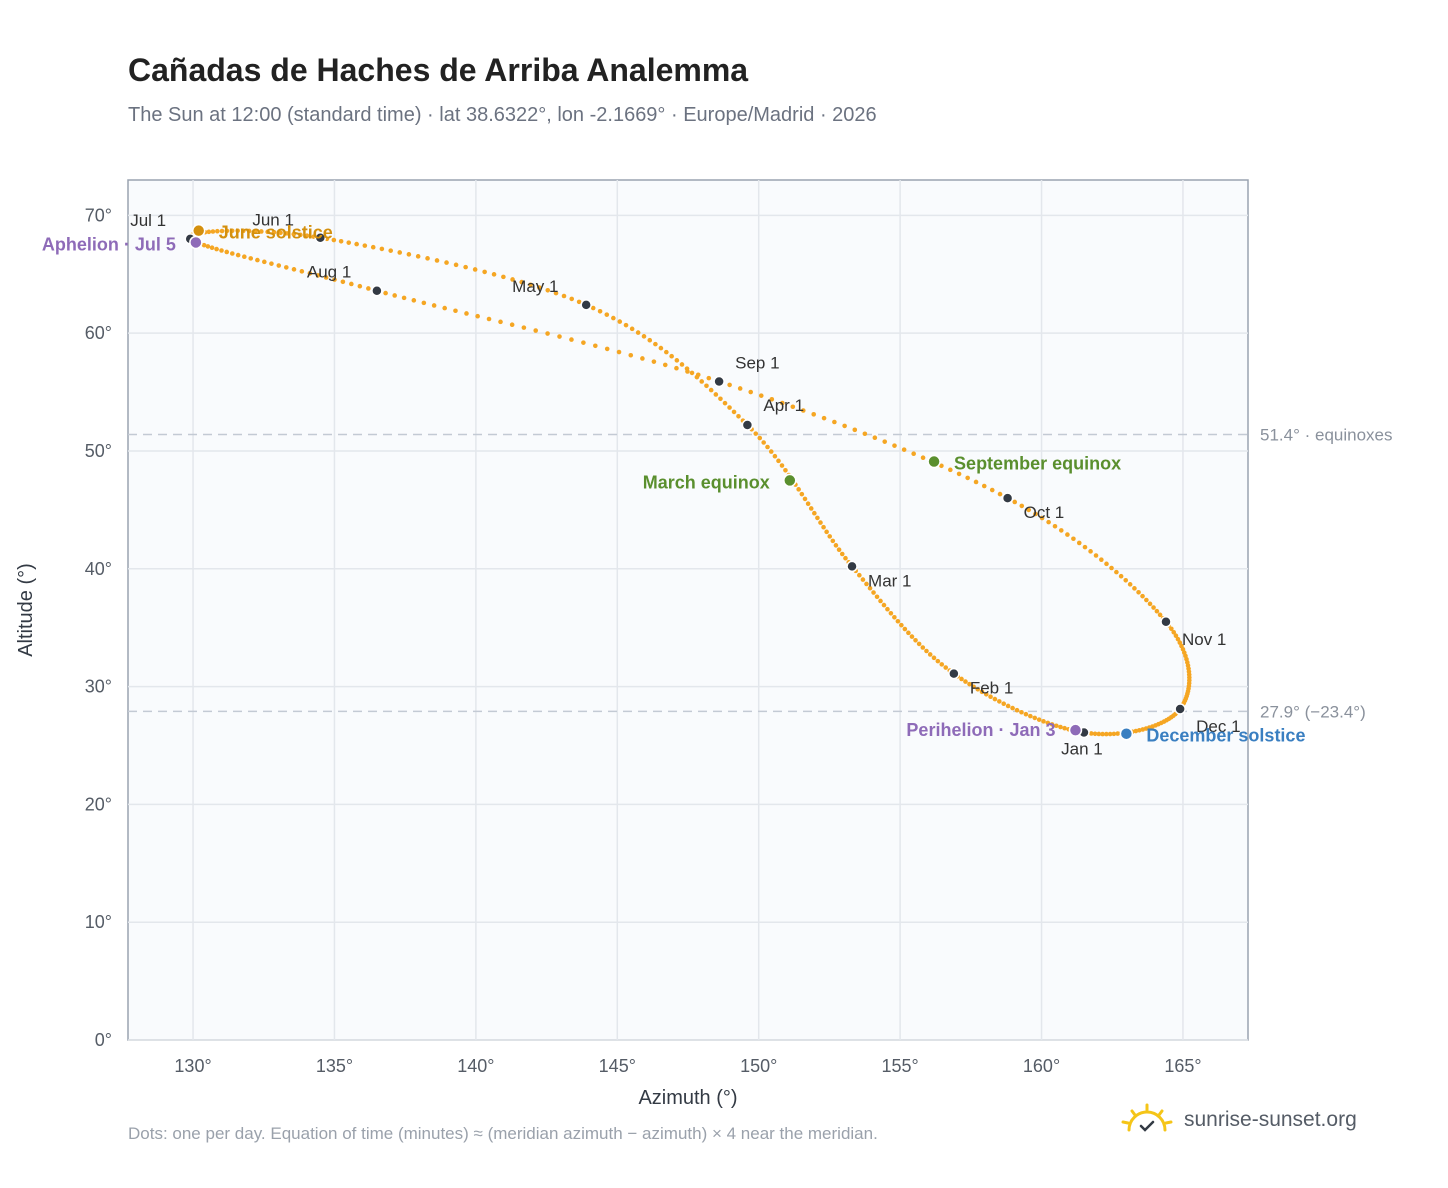  What do you see at coordinates (148, 220) in the screenshot?
I see `month-label: Jul 1` at bounding box center [148, 220].